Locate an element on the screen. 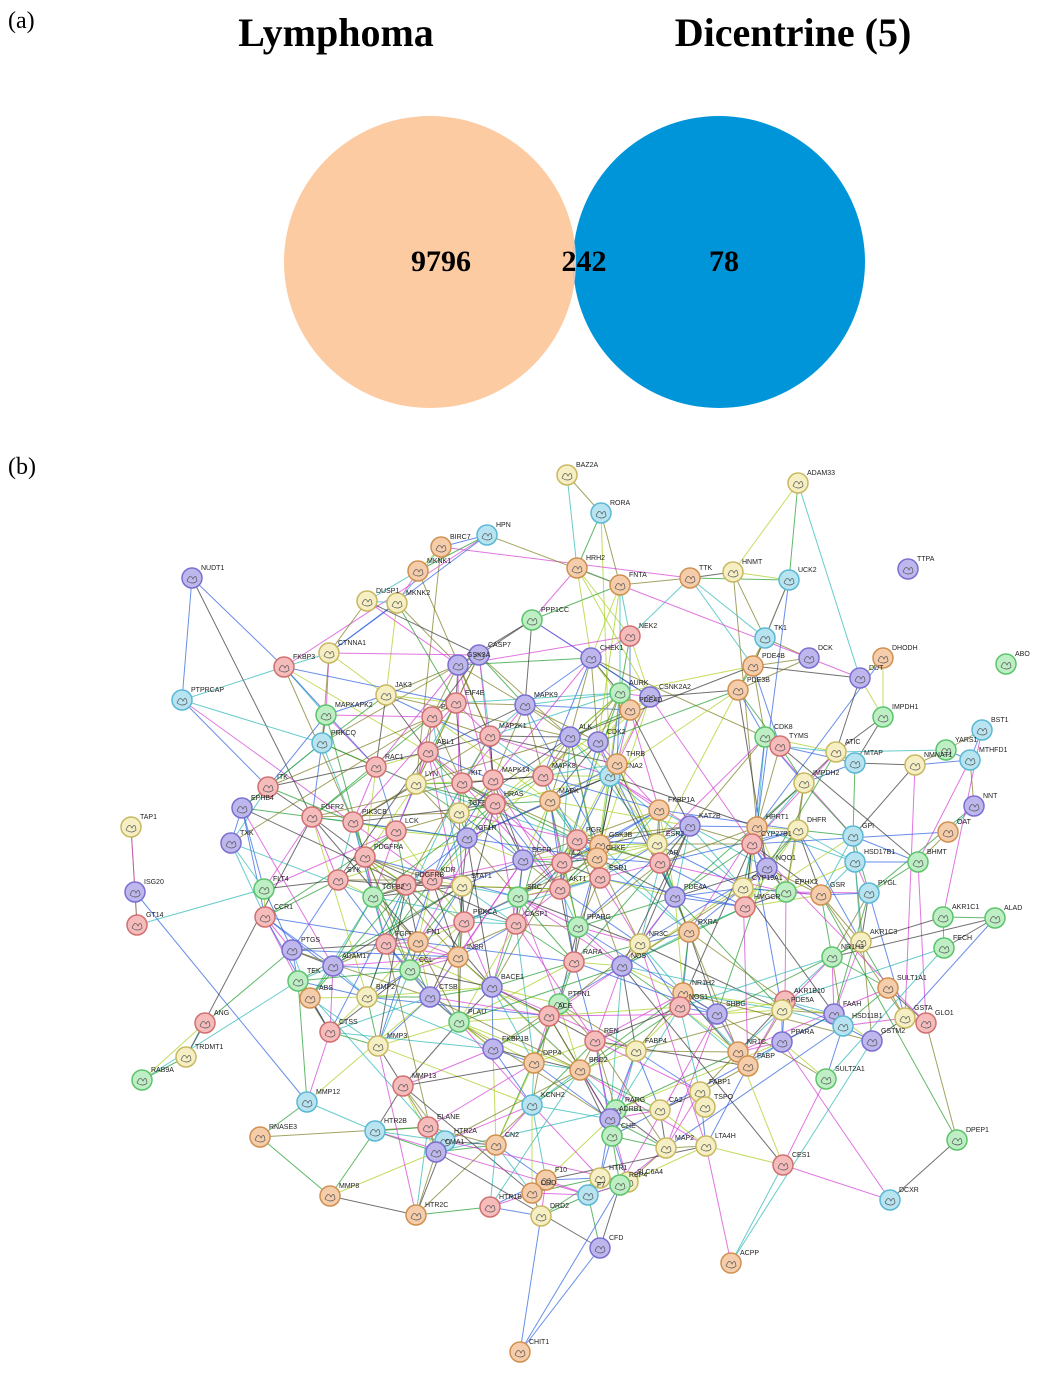 The height and width of the screenshot is (1378, 1044). node-label: STAT1 is located at coordinates (481, 876).